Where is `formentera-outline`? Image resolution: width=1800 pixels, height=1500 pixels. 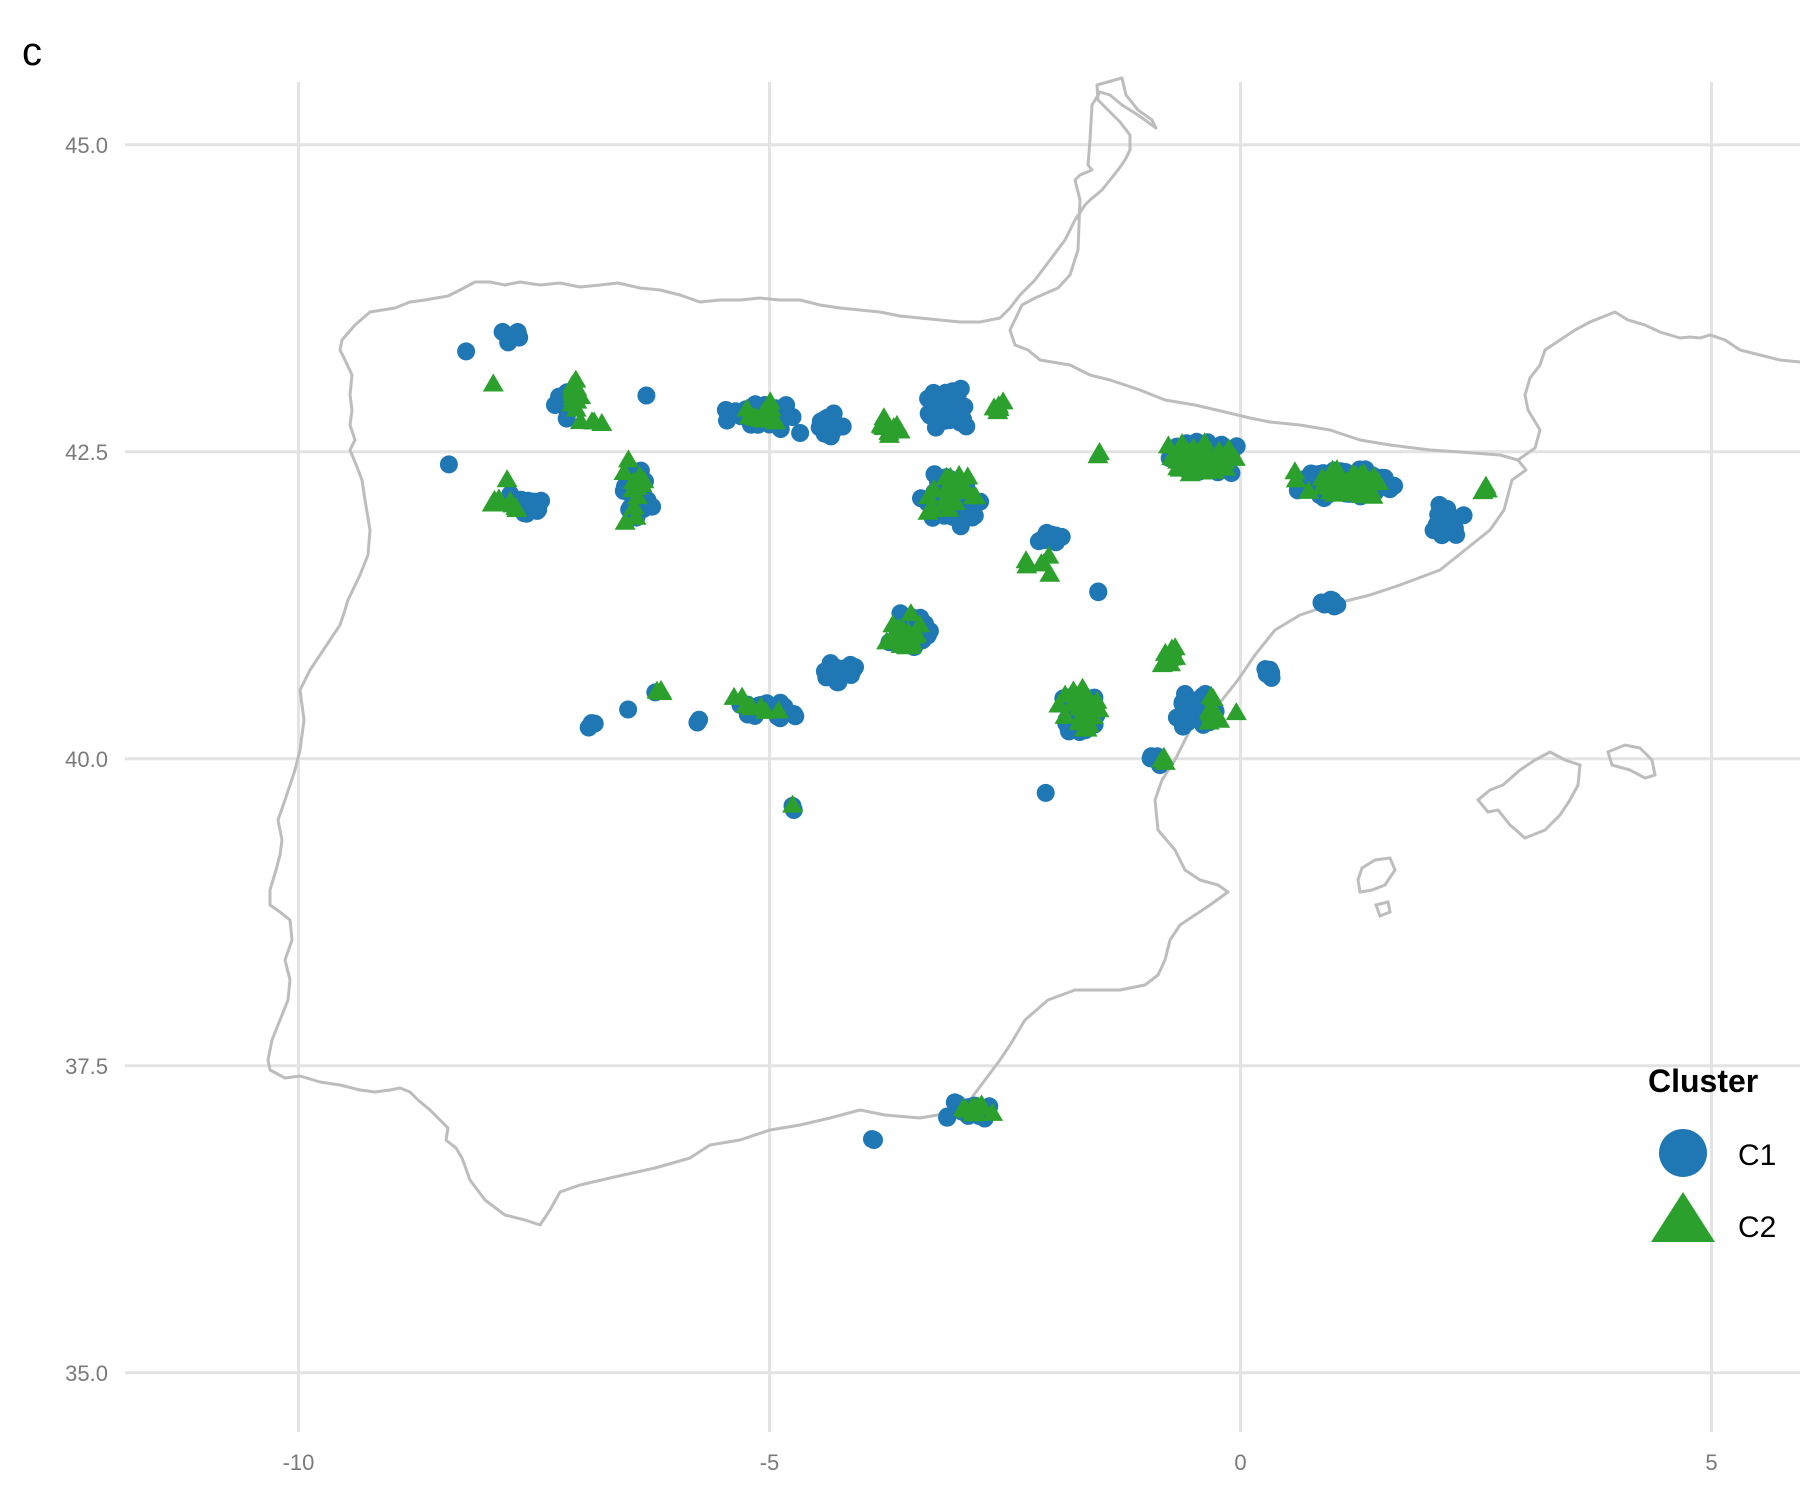
formentera-outline is located at coordinates (1383, 909).